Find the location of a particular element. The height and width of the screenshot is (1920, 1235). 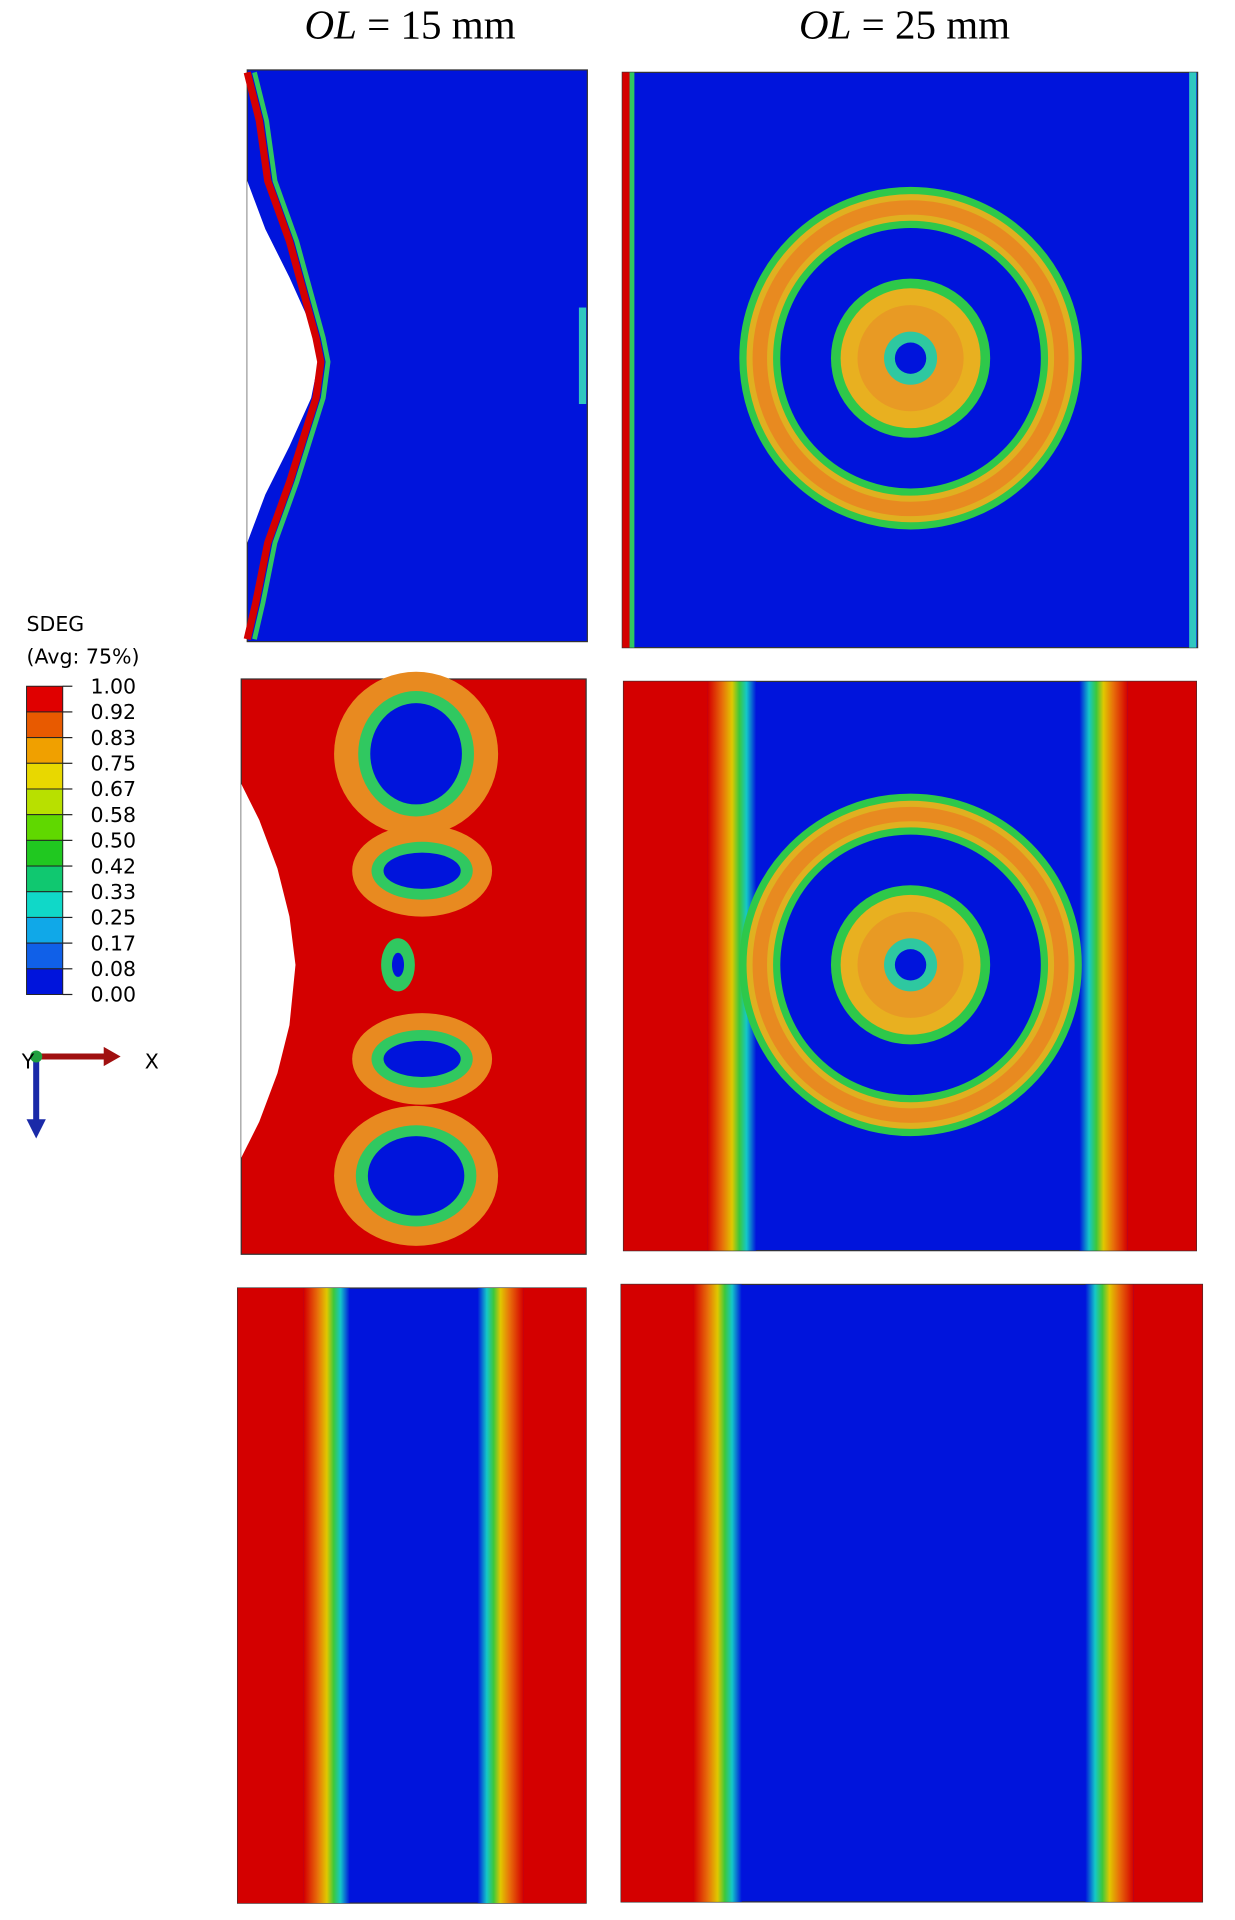

legend-label: 0.33 is located at coordinates (113, 892).